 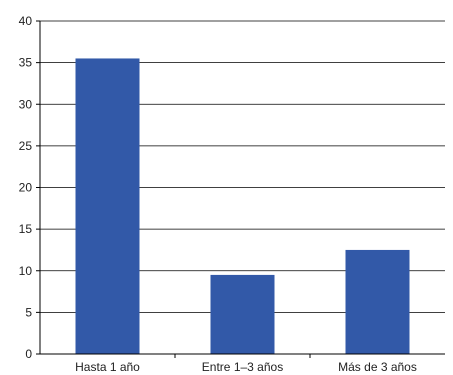 I want to click on y-tick-label: 15, so click(x=26, y=229).